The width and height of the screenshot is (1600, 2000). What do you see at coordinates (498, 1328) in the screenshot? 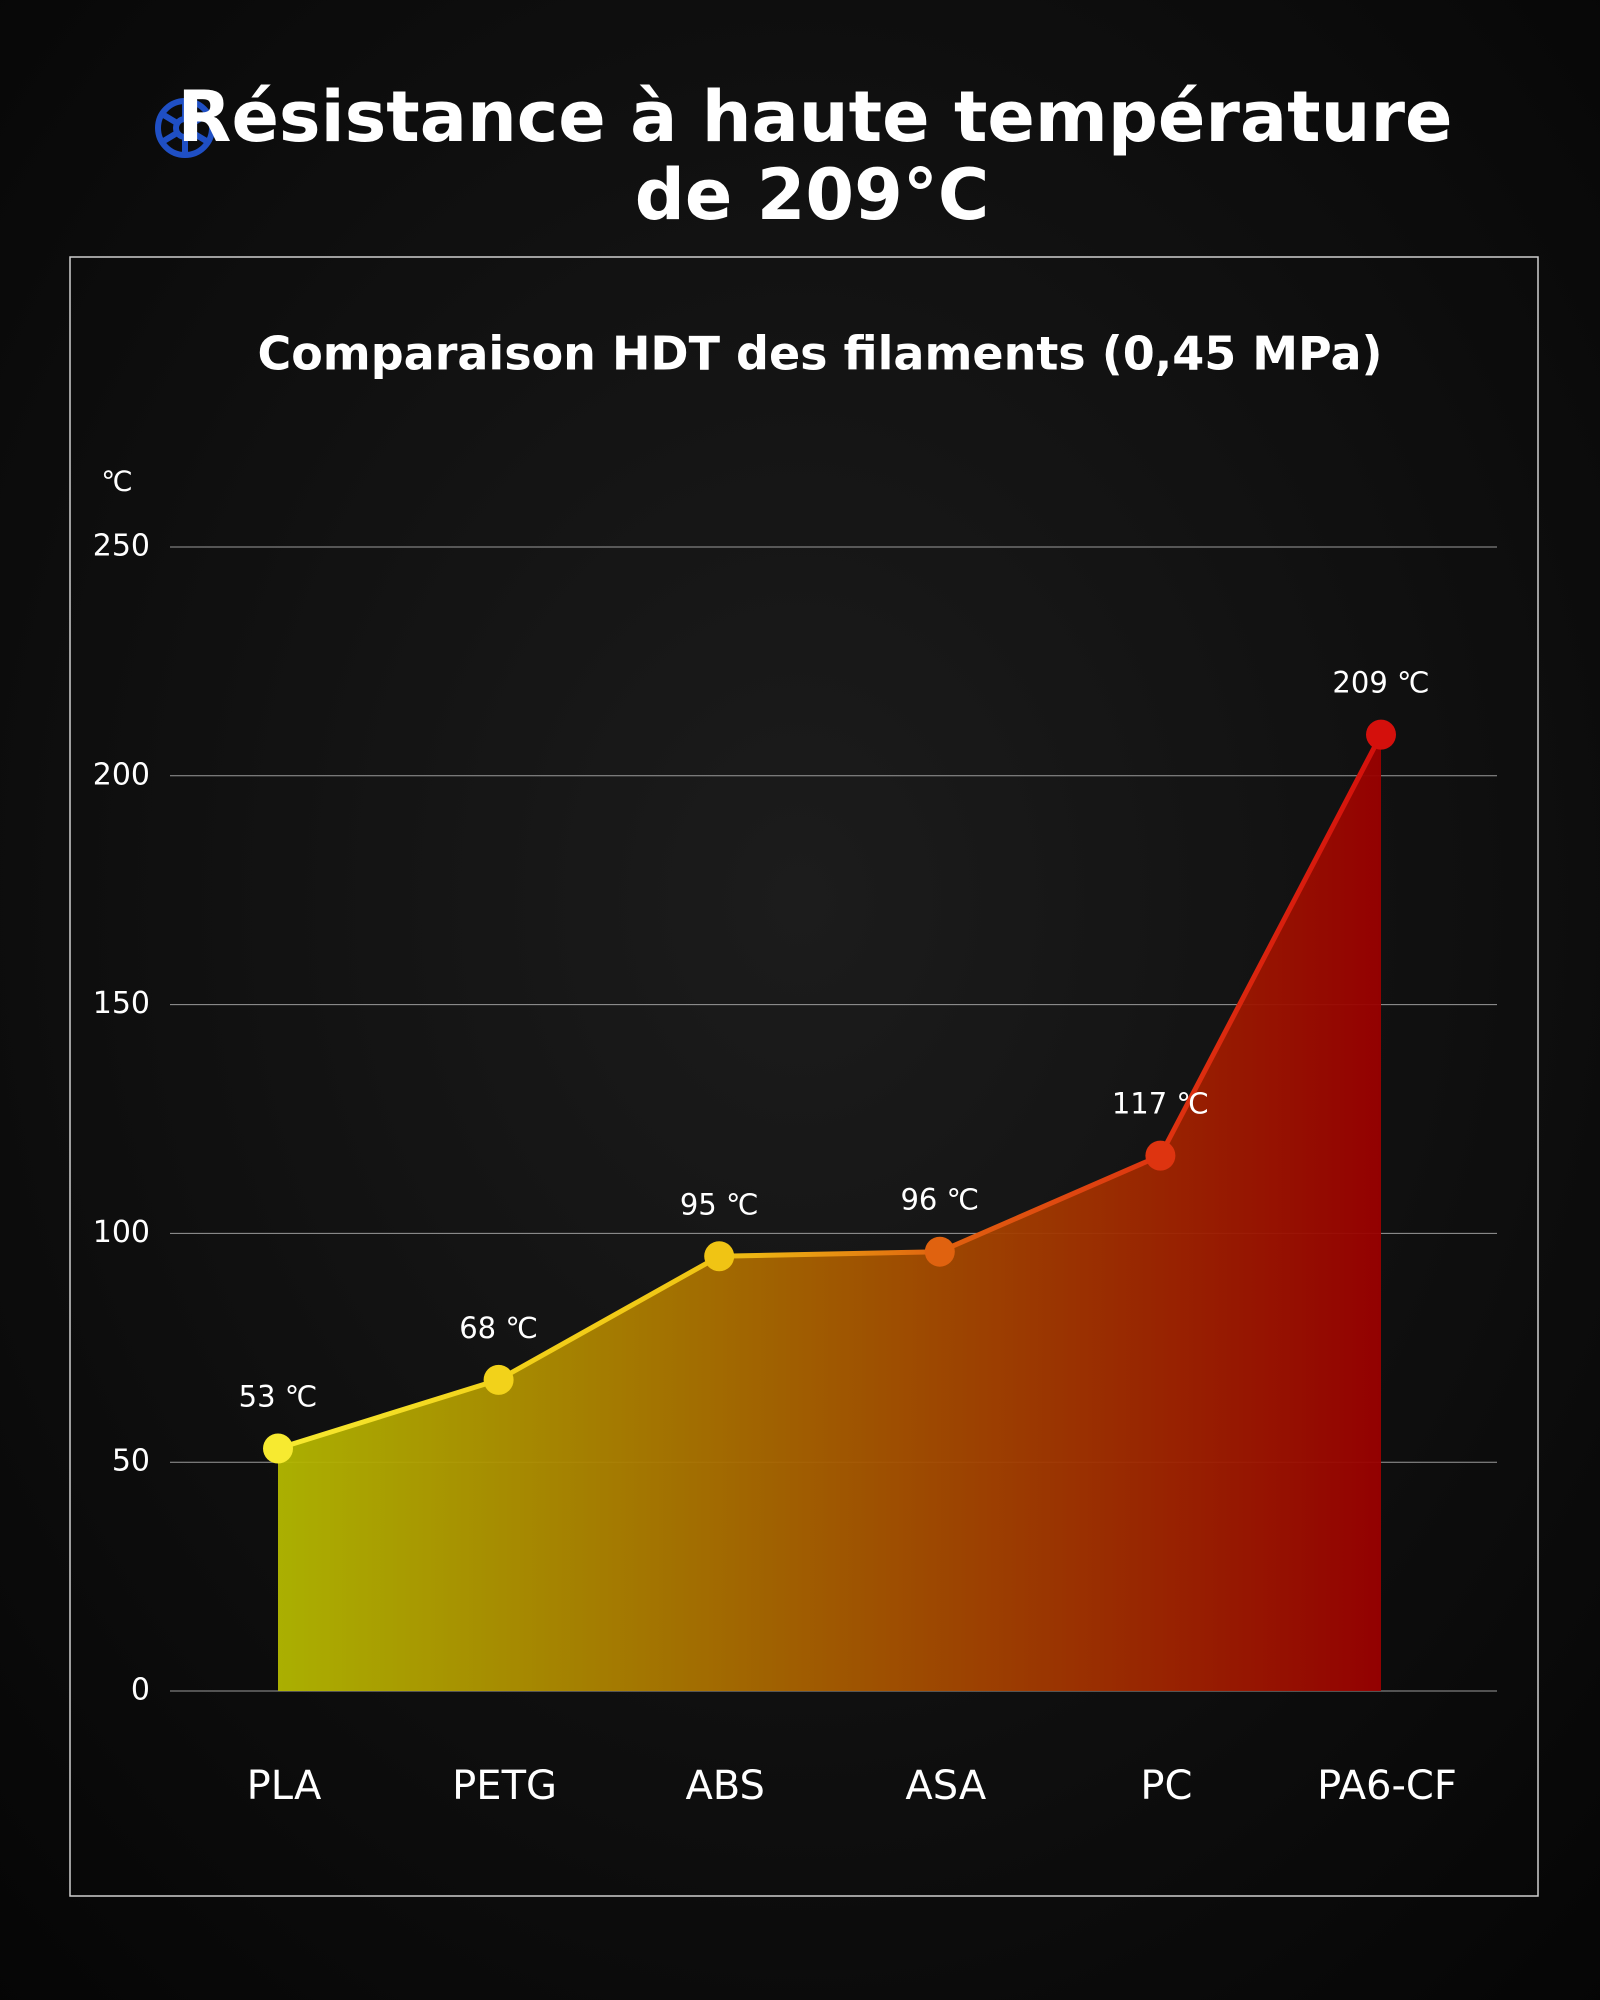
I see `data-label: 68 ℃` at bounding box center [498, 1328].